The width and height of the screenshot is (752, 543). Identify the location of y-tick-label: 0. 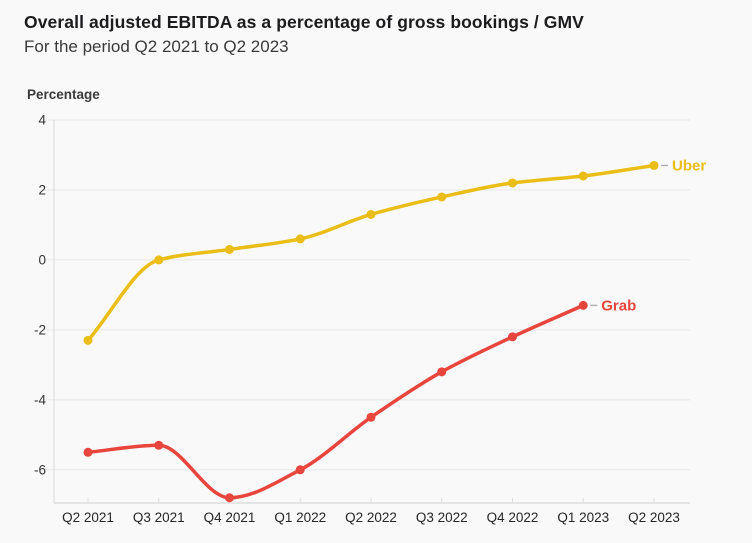
(42, 259).